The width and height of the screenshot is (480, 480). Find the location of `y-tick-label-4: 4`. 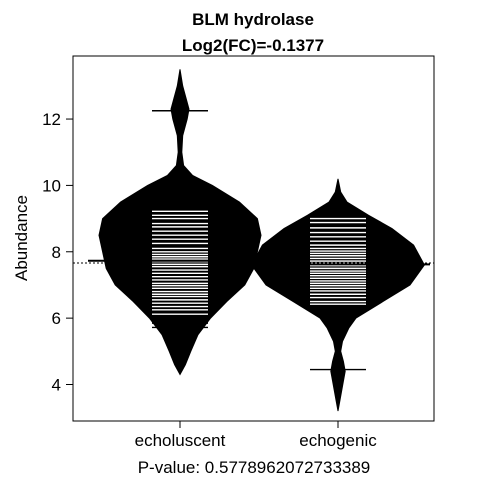

y-tick-label-4: 4 is located at coordinates (56, 385).